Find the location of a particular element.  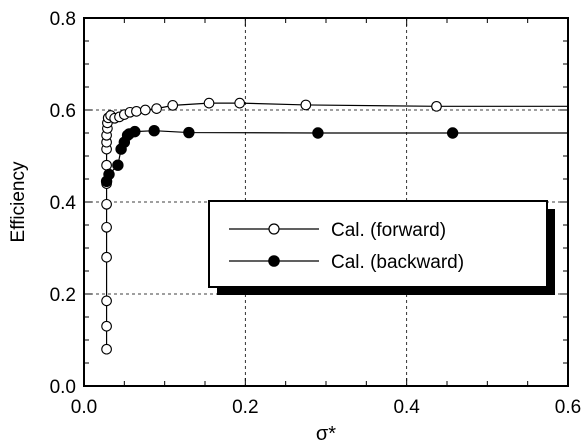

y-tick-label: 0.0 is located at coordinates (63, 387).